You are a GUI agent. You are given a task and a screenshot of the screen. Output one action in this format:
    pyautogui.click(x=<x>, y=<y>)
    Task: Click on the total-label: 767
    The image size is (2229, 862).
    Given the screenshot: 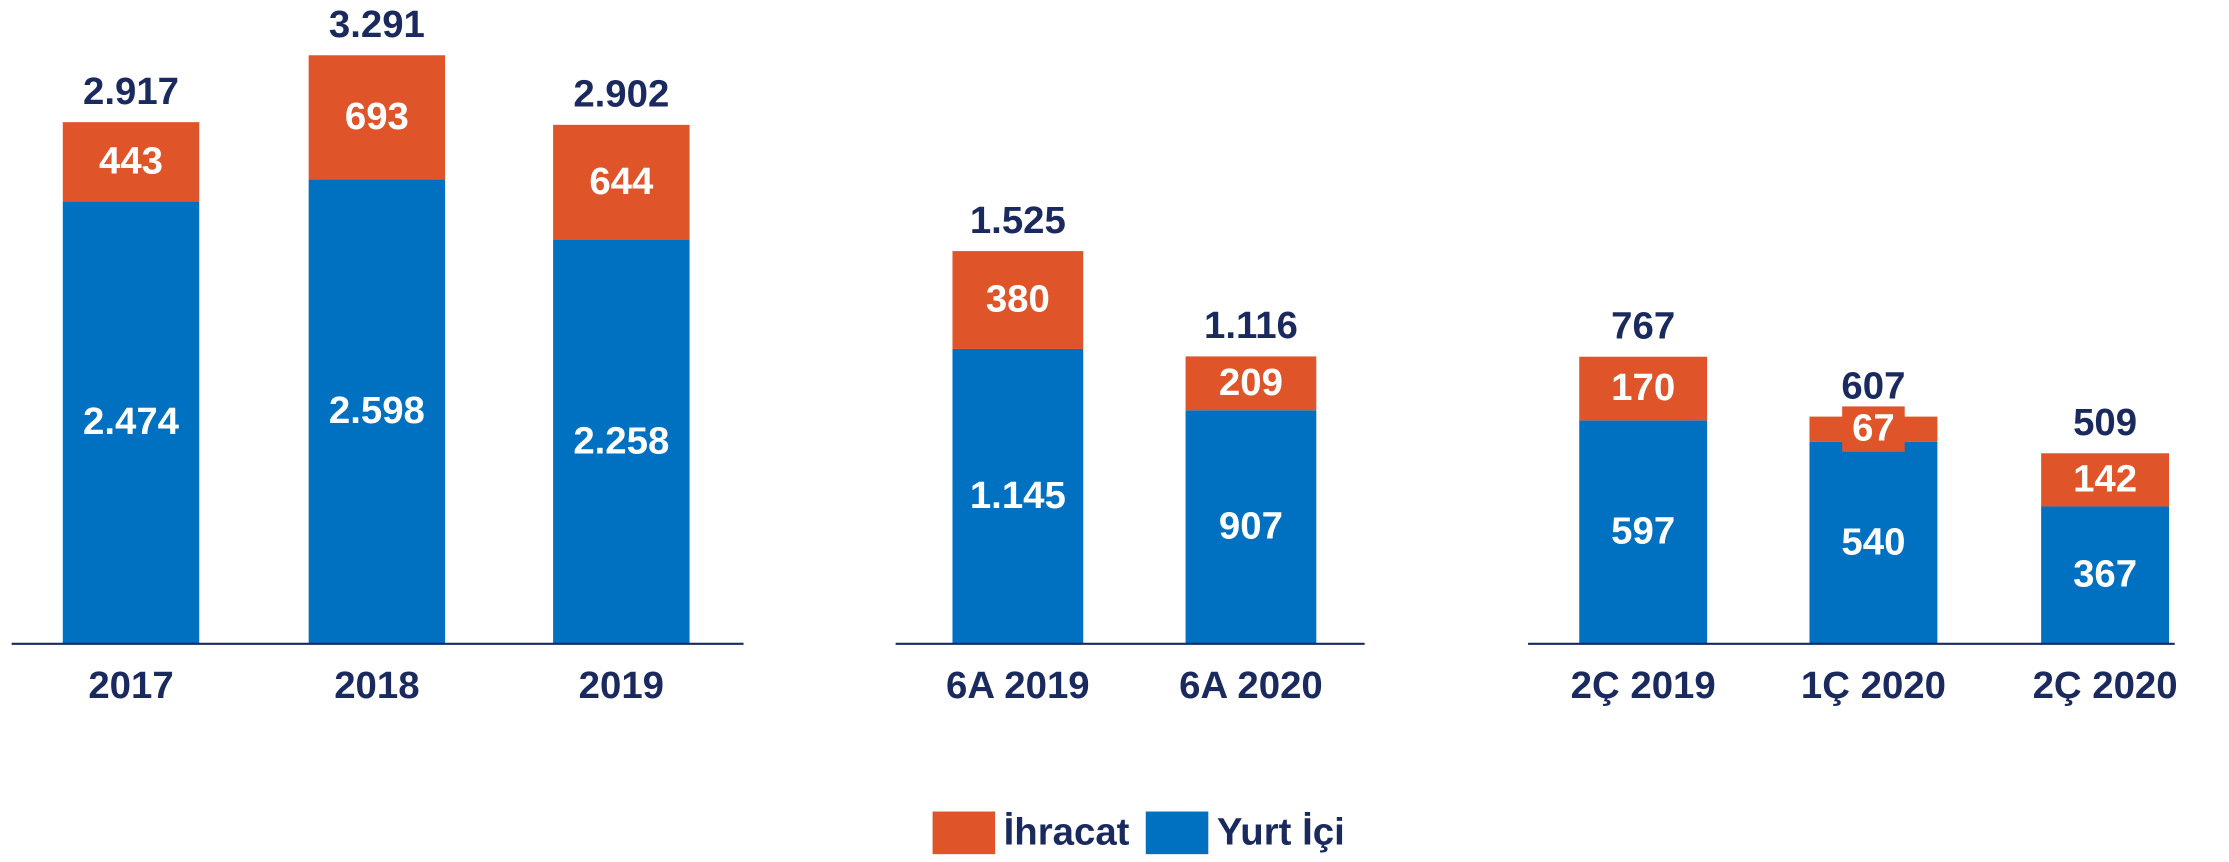 What is the action you would take?
    pyautogui.click(x=1643, y=325)
    